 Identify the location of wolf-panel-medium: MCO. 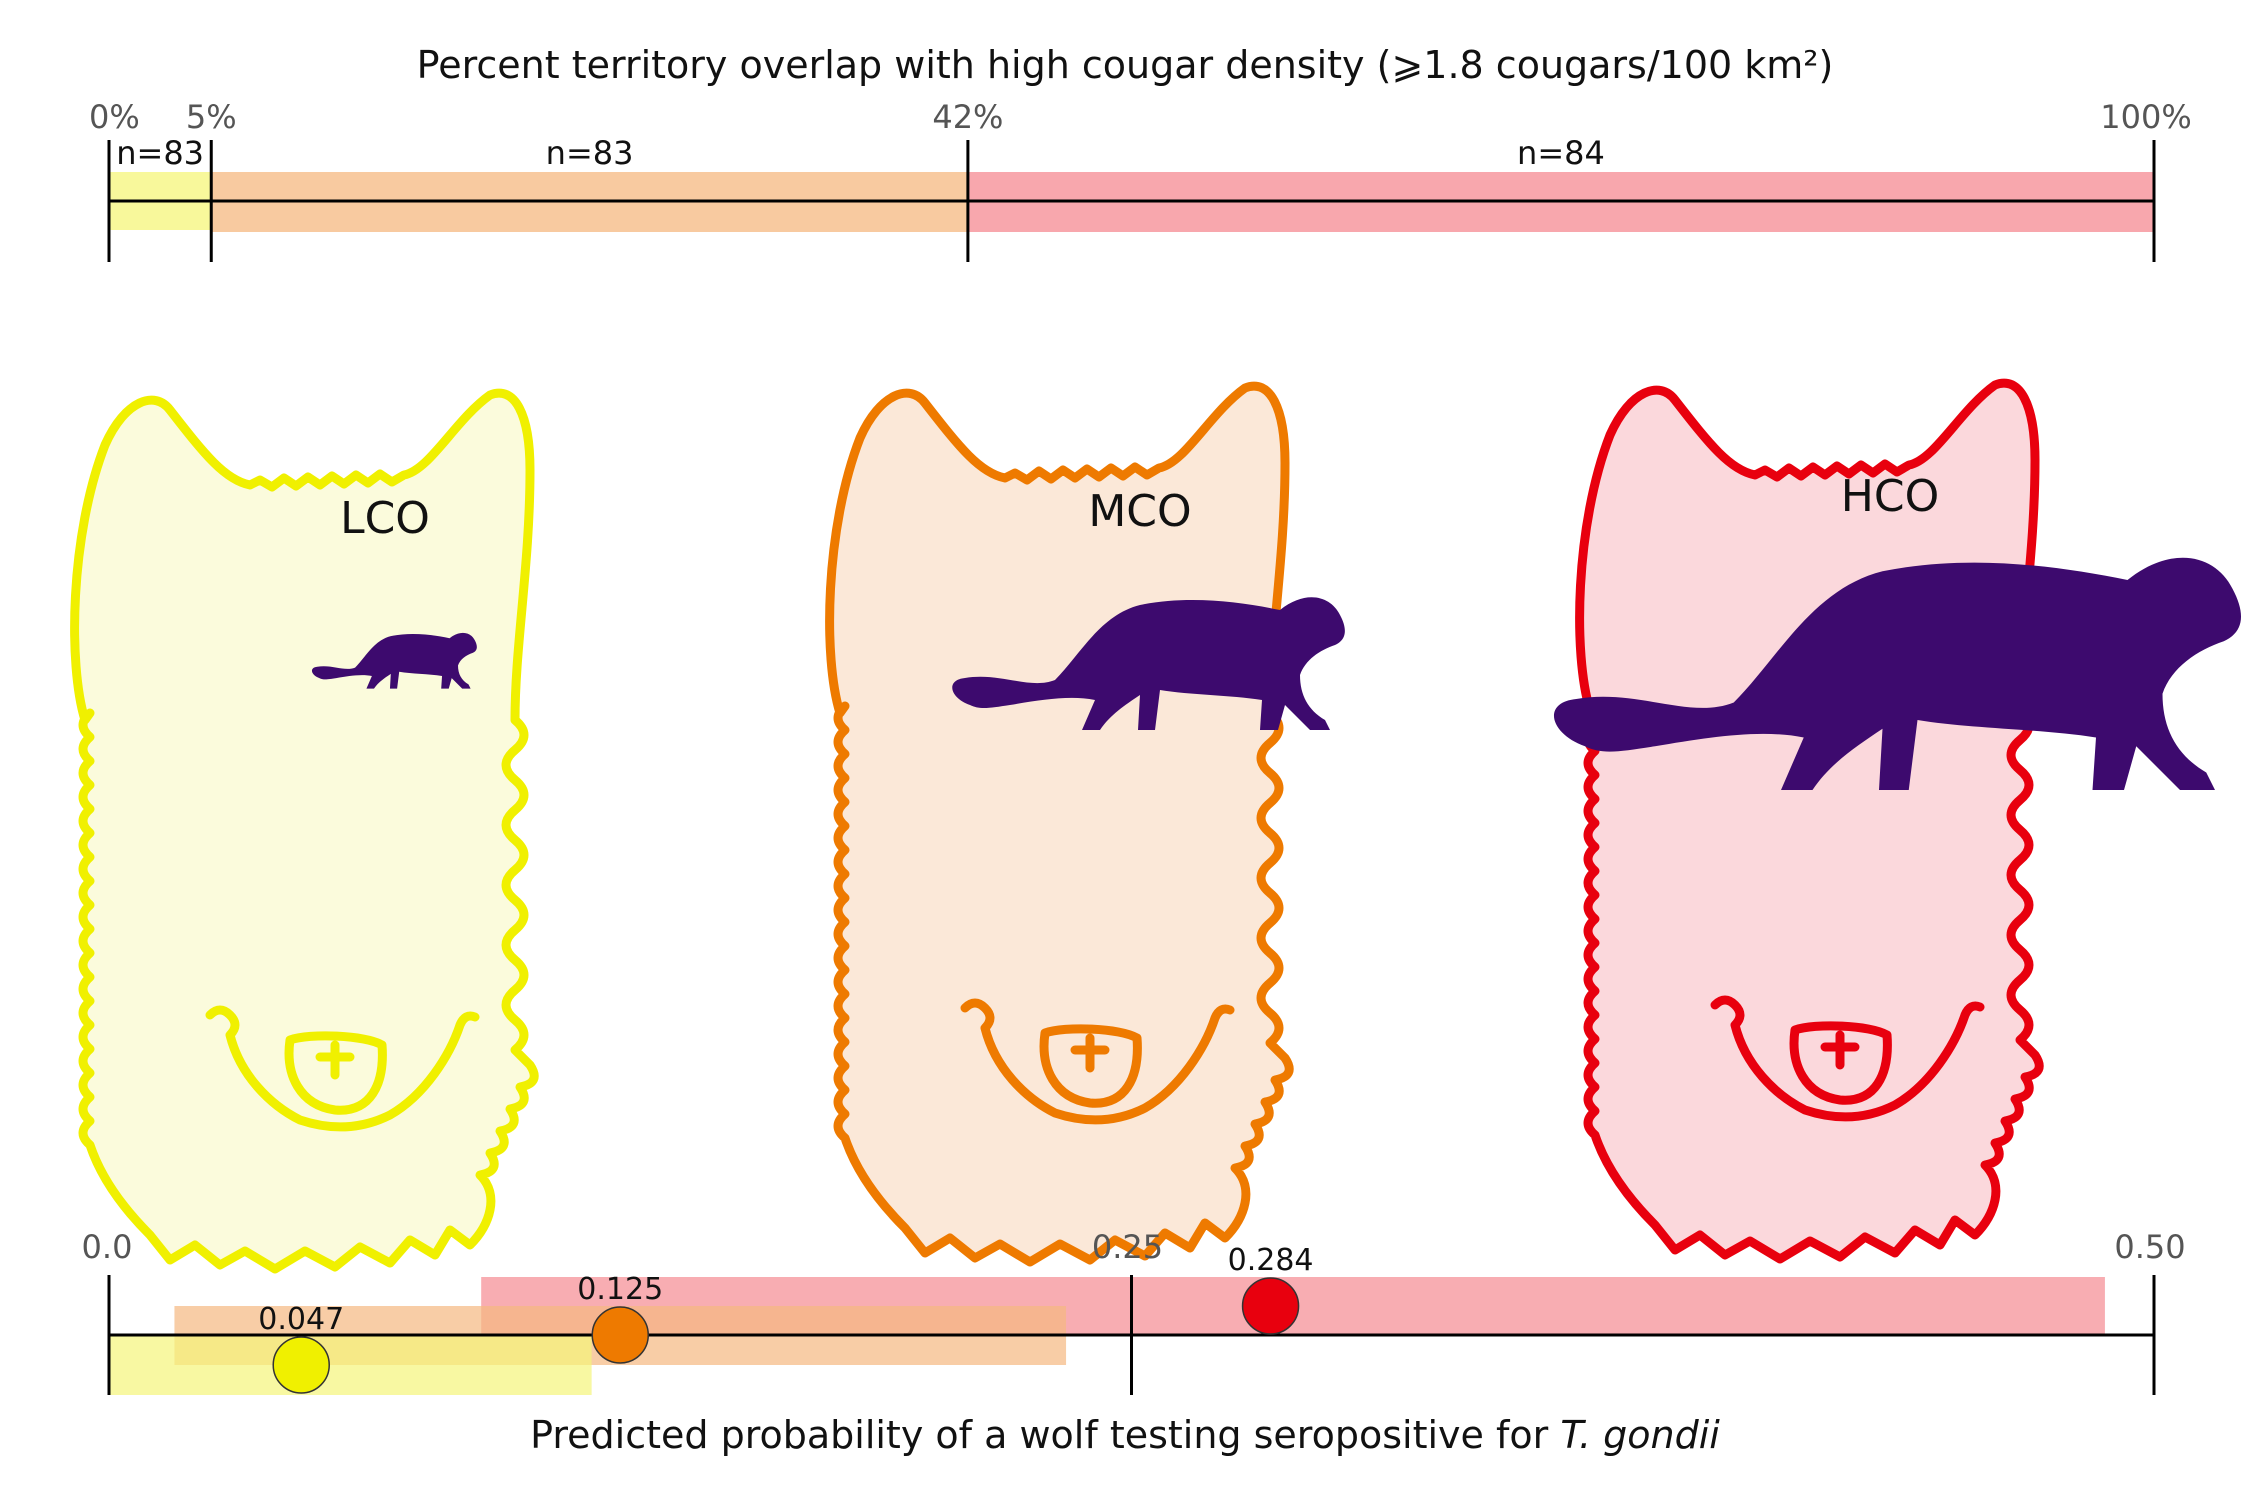
(1087, 824).